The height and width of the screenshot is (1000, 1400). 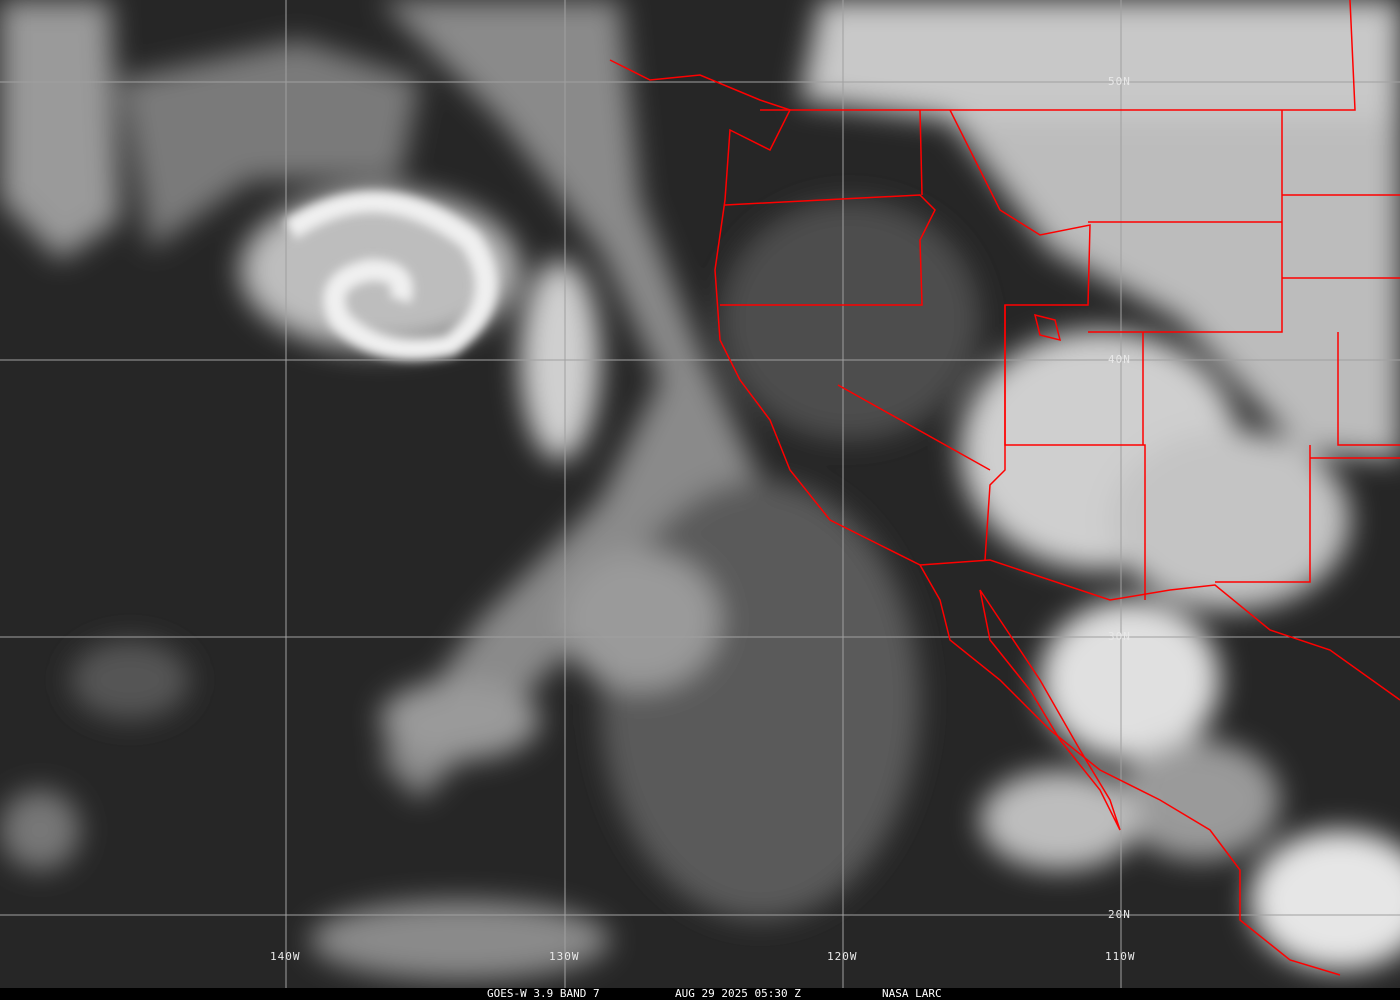 What do you see at coordinates (1120, 956) in the screenshot?
I see `longitude-label-110w: 110W` at bounding box center [1120, 956].